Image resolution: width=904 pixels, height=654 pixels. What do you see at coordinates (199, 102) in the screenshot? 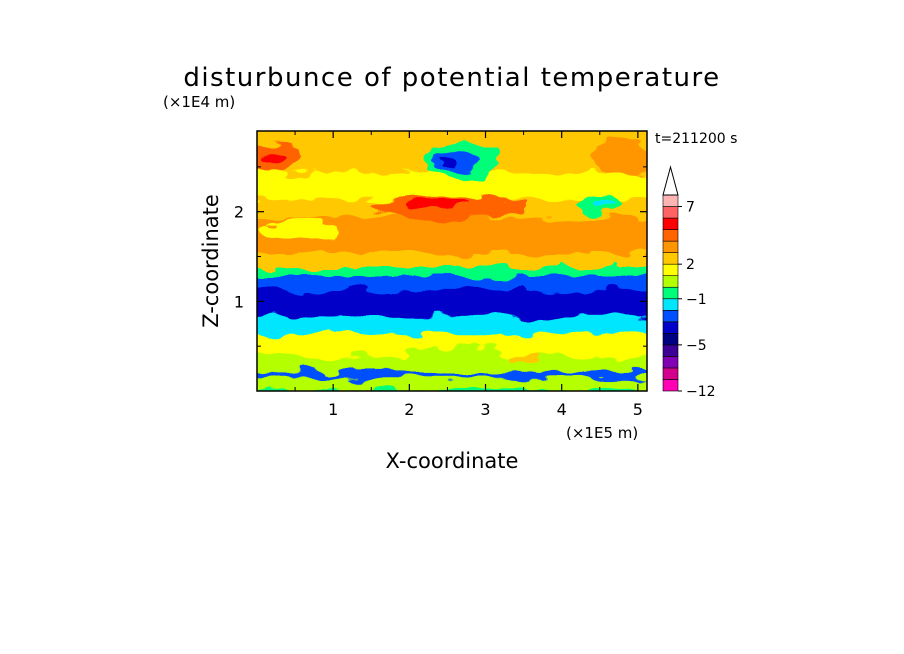
I see `y-unit-label: (×1E4 m)` at bounding box center [199, 102].